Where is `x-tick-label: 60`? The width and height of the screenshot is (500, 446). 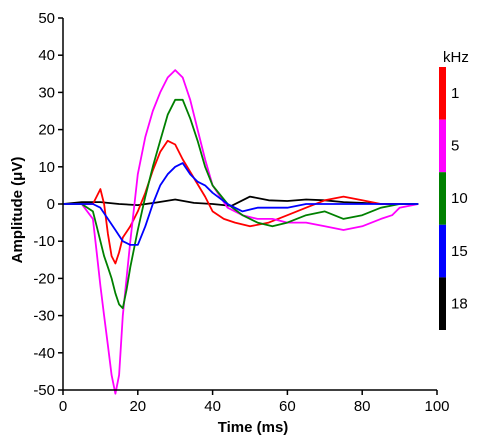
x-tick-label: 60 is located at coordinates (287, 406).